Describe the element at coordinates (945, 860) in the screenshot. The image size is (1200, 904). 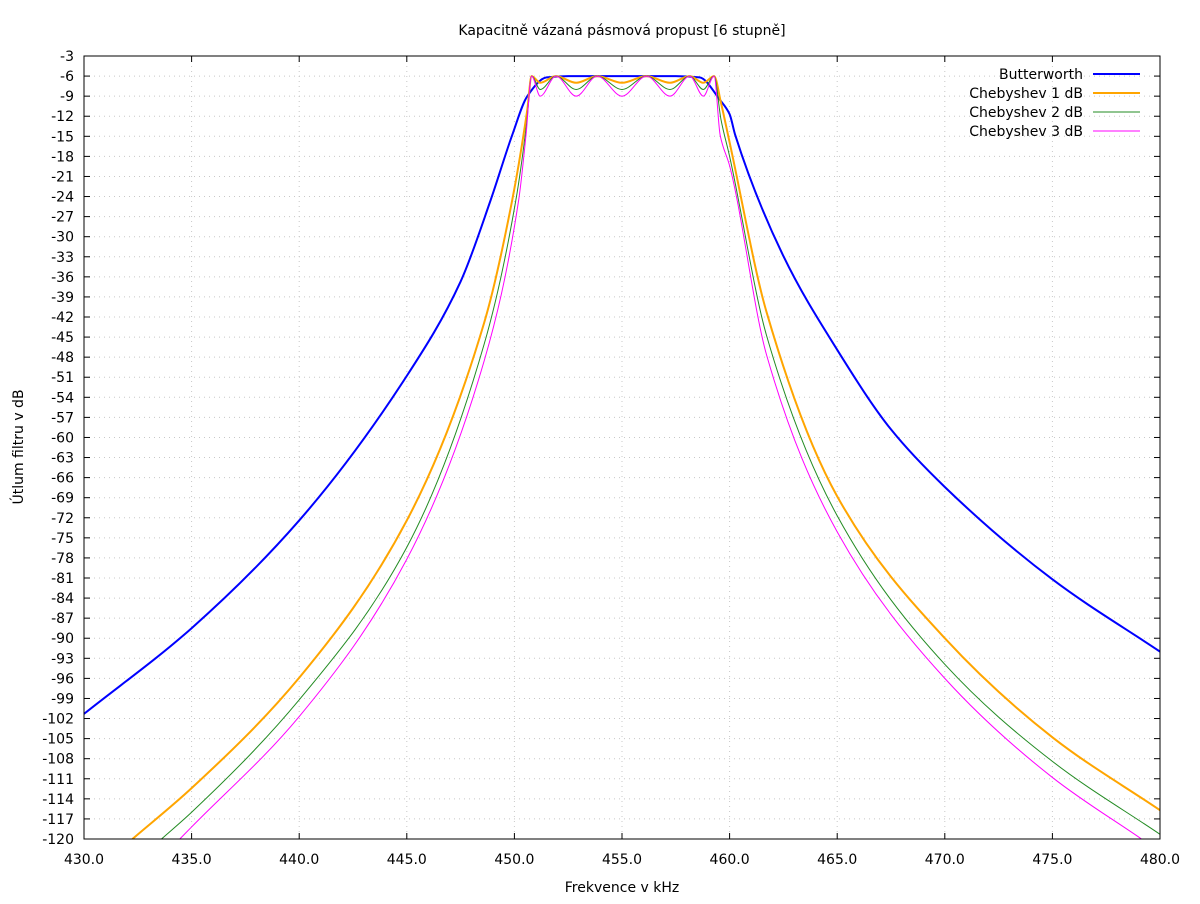
I see `x-tick-label: 470.0` at that location.